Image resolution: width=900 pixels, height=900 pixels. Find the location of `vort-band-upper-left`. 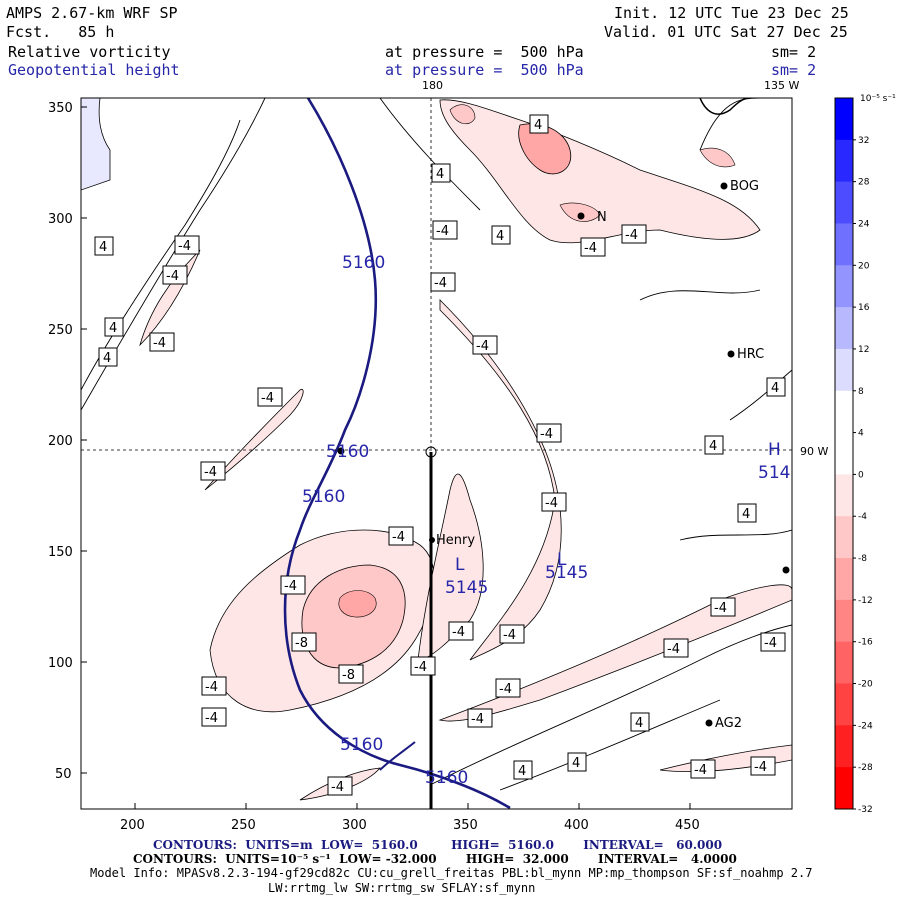

vort-band-upper-left is located at coordinates (170, 298).